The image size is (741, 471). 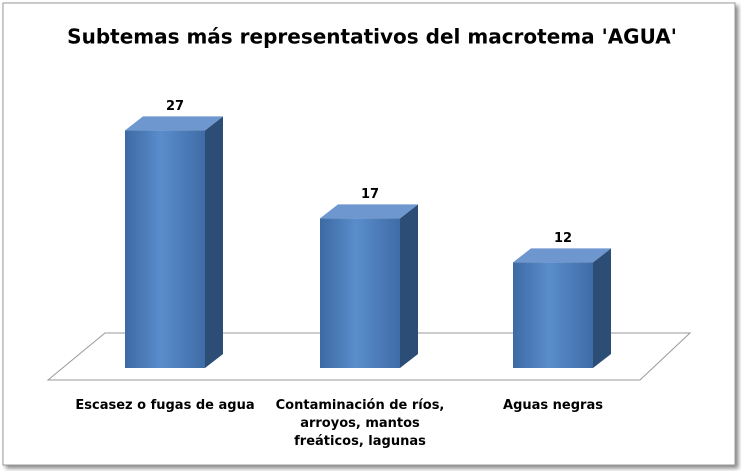 What do you see at coordinates (165, 405) in the screenshot?
I see `x-tick-label: Escasez o fugas de agua` at bounding box center [165, 405].